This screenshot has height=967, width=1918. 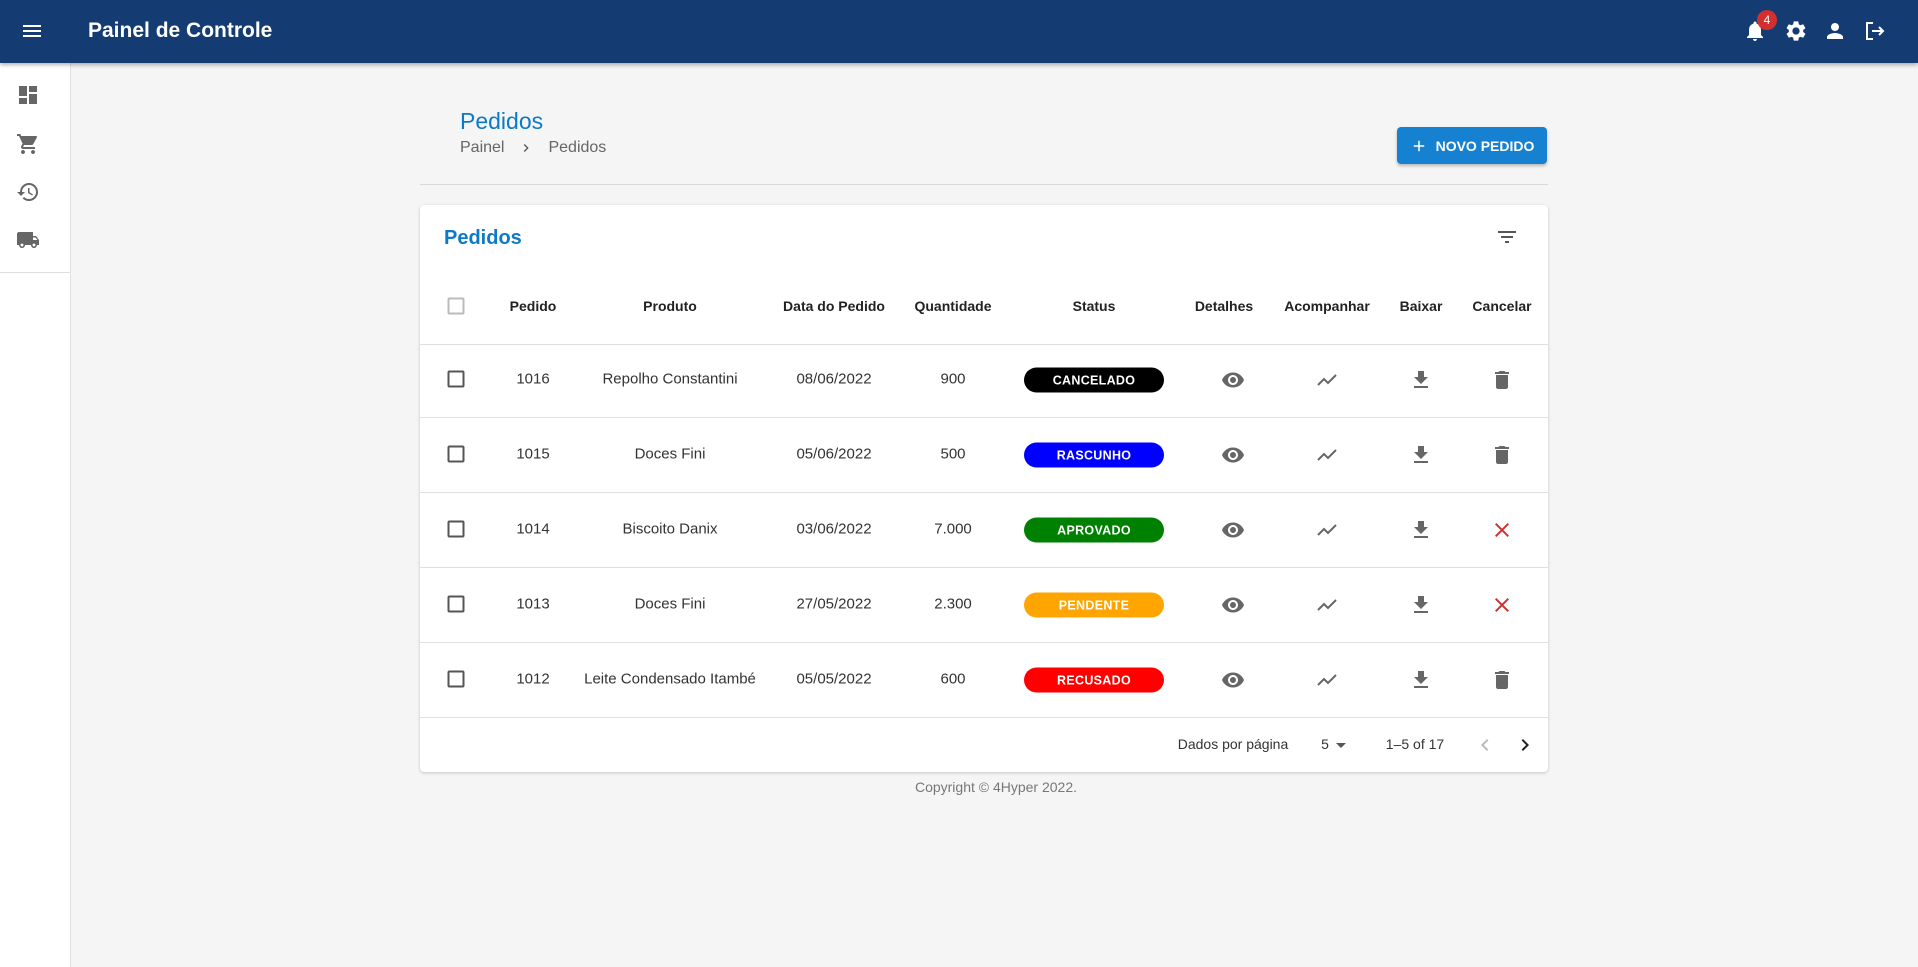 What do you see at coordinates (834, 454) in the screenshot?
I see `cell-data: 05/06/2022` at bounding box center [834, 454].